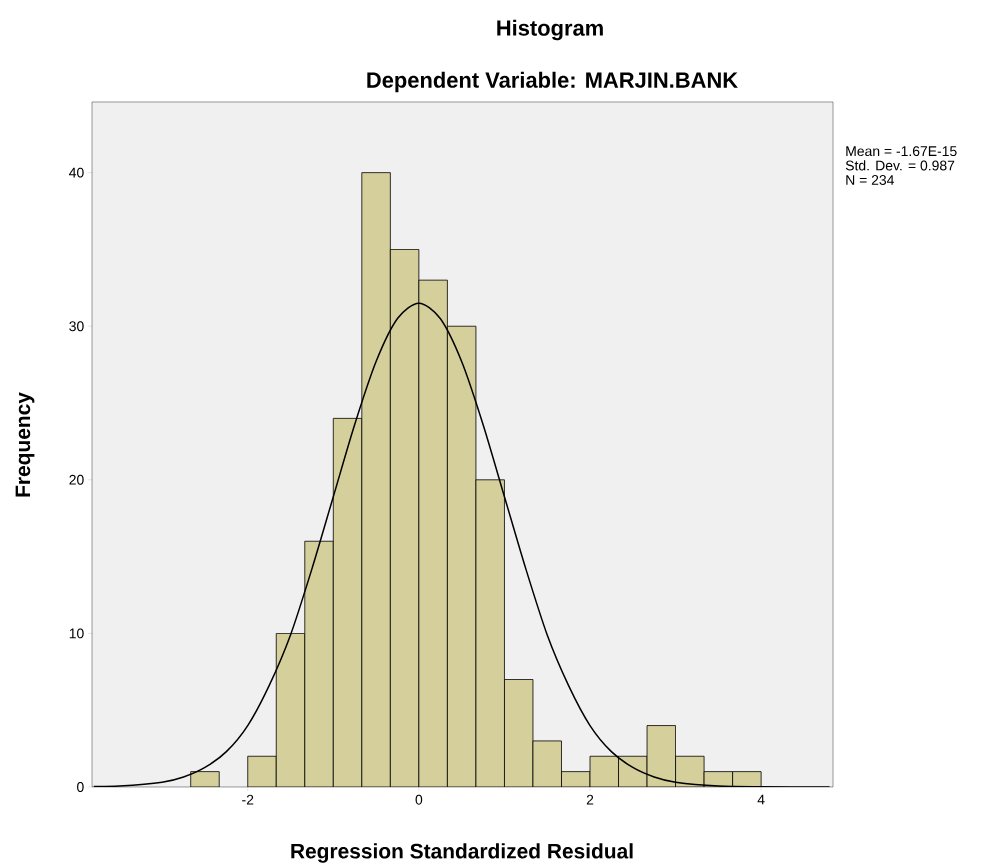  Describe the element at coordinates (76, 326) in the screenshot. I see `y-tick-label: 30` at that location.